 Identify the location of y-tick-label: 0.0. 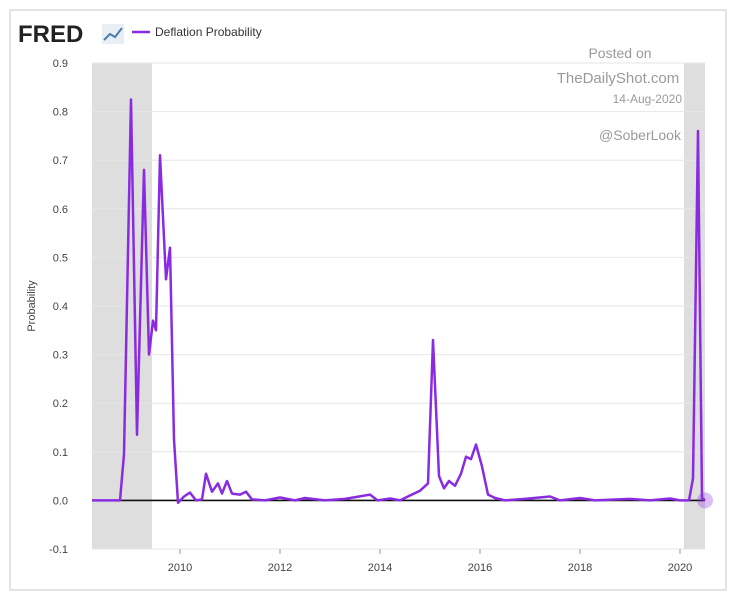
(60, 501).